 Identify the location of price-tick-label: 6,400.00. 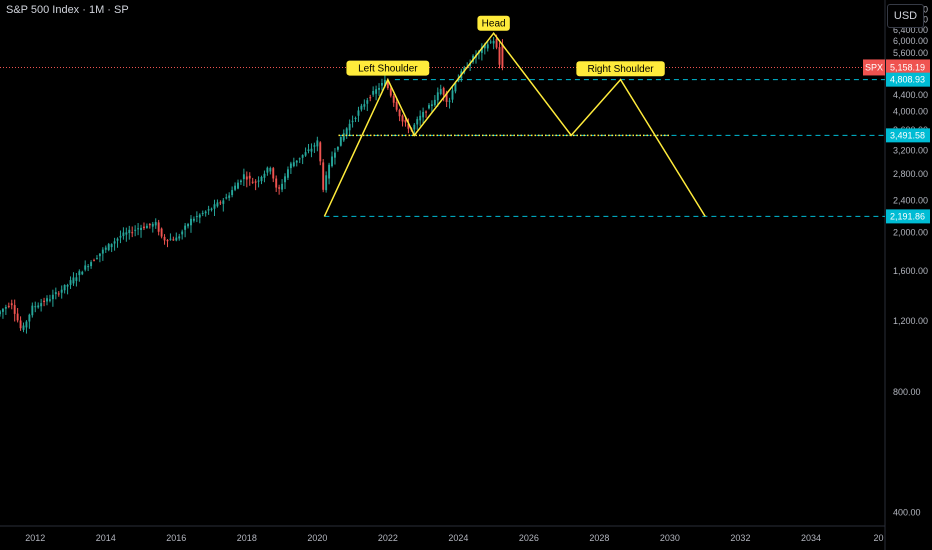
(910, 30).